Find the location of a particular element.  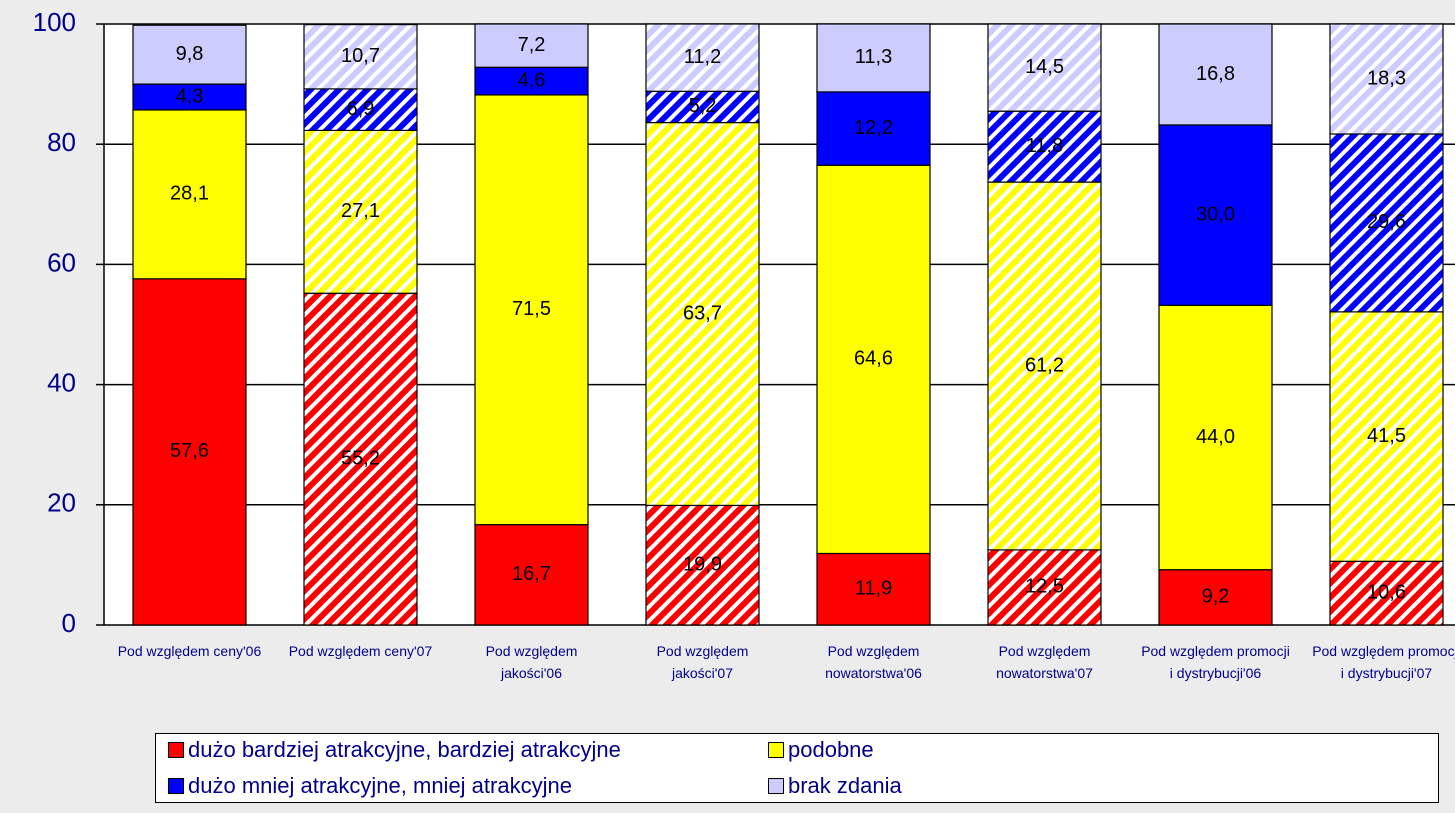

value-label: 18,3 is located at coordinates (1386, 78).